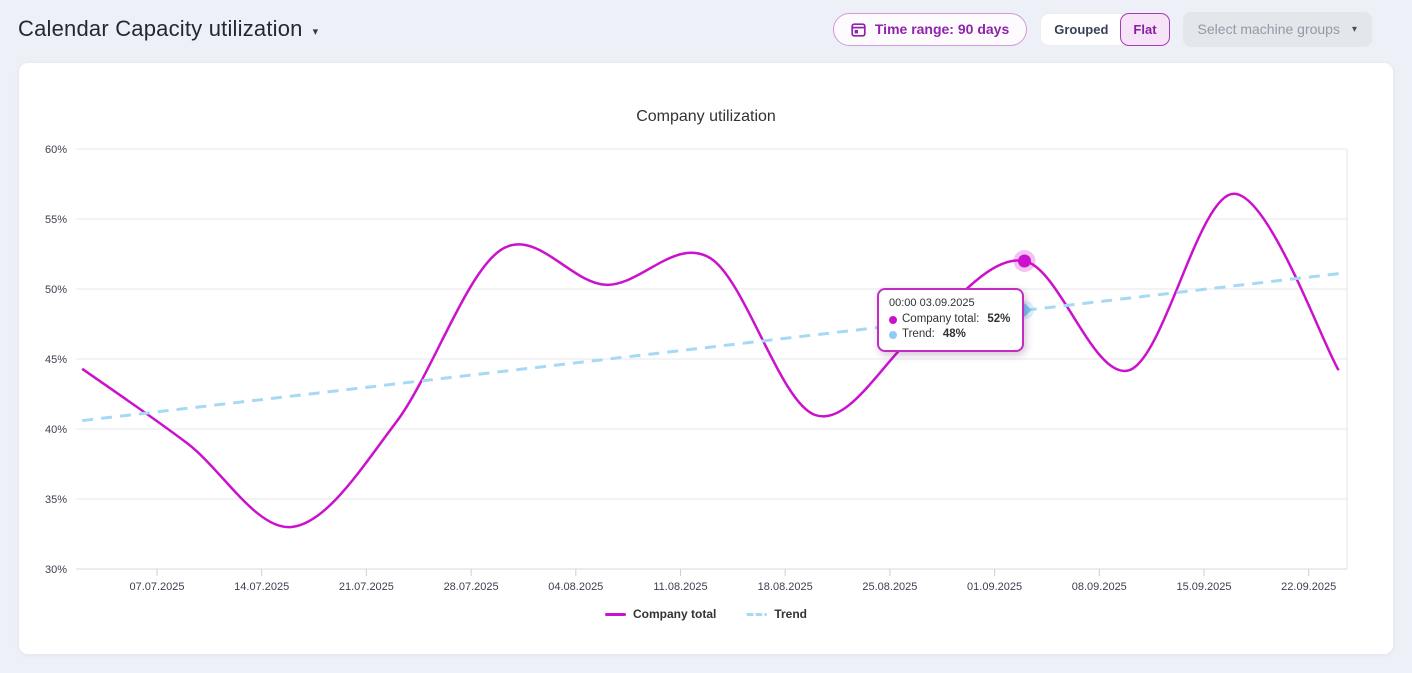 This screenshot has width=1412, height=673. Describe the element at coordinates (757, 614) in the screenshot. I see `trend-line-icon` at that location.